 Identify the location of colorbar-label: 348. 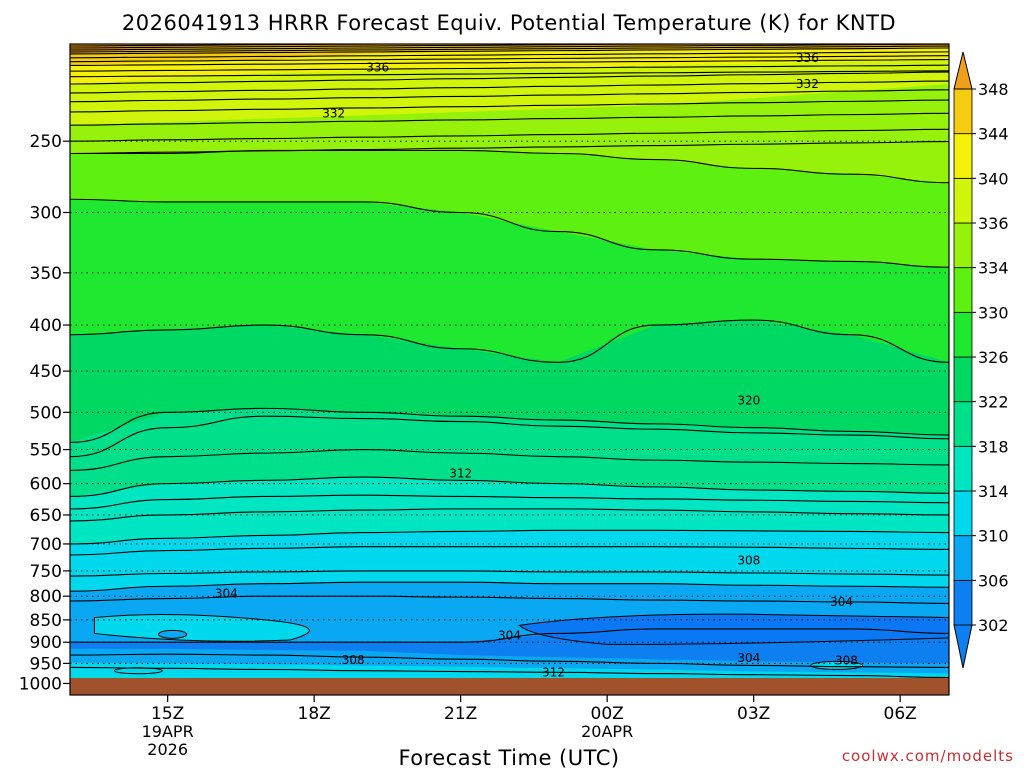
(993, 89).